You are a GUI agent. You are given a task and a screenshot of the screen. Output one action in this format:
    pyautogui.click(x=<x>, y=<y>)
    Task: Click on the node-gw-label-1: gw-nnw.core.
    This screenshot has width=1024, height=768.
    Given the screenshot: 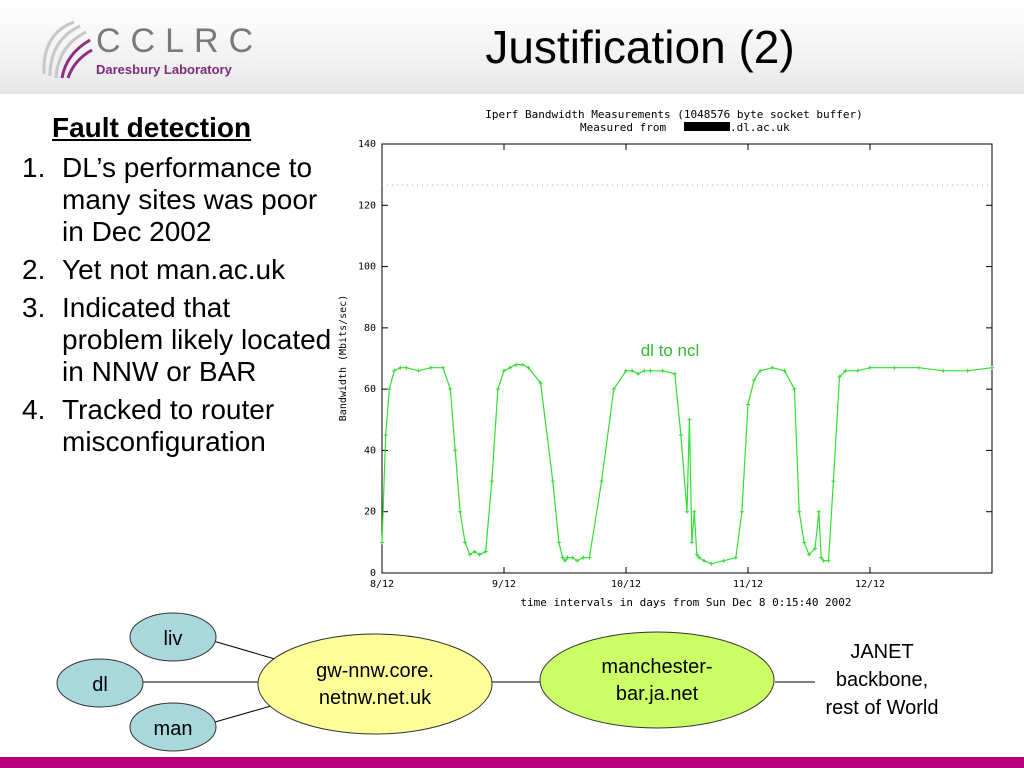 What is the action you would take?
    pyautogui.click(x=375, y=671)
    